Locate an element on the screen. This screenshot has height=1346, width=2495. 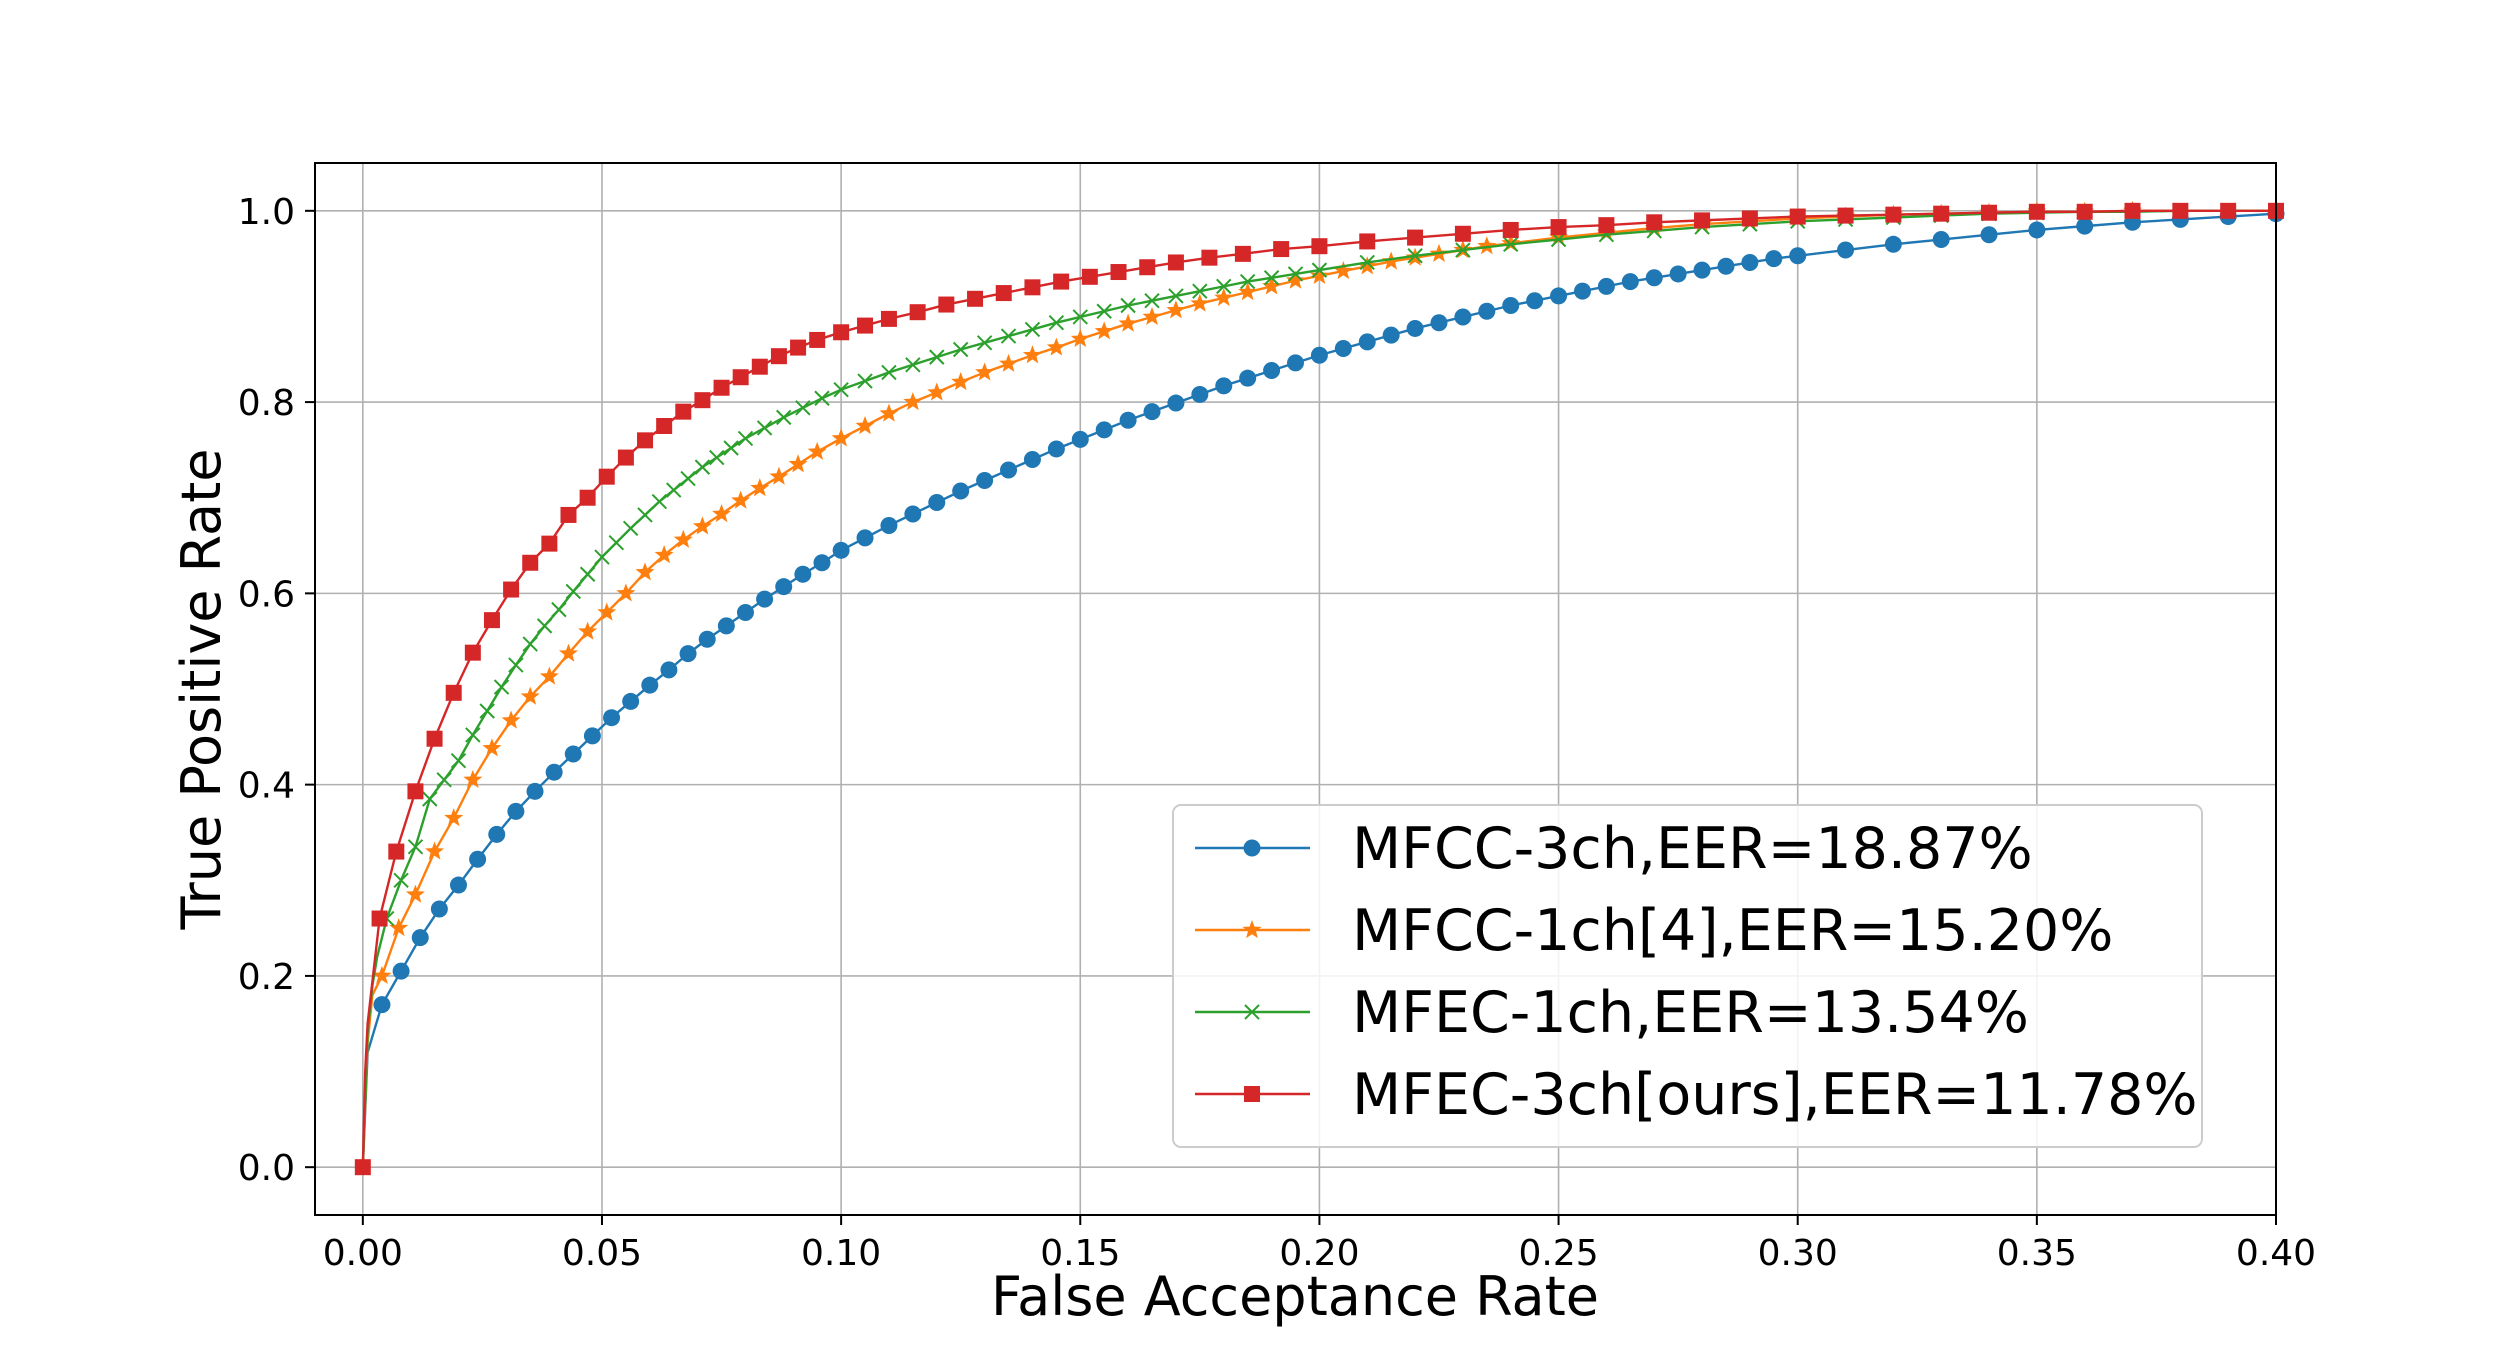
x-tick-label: 0.25 is located at coordinates (1558, 1253).